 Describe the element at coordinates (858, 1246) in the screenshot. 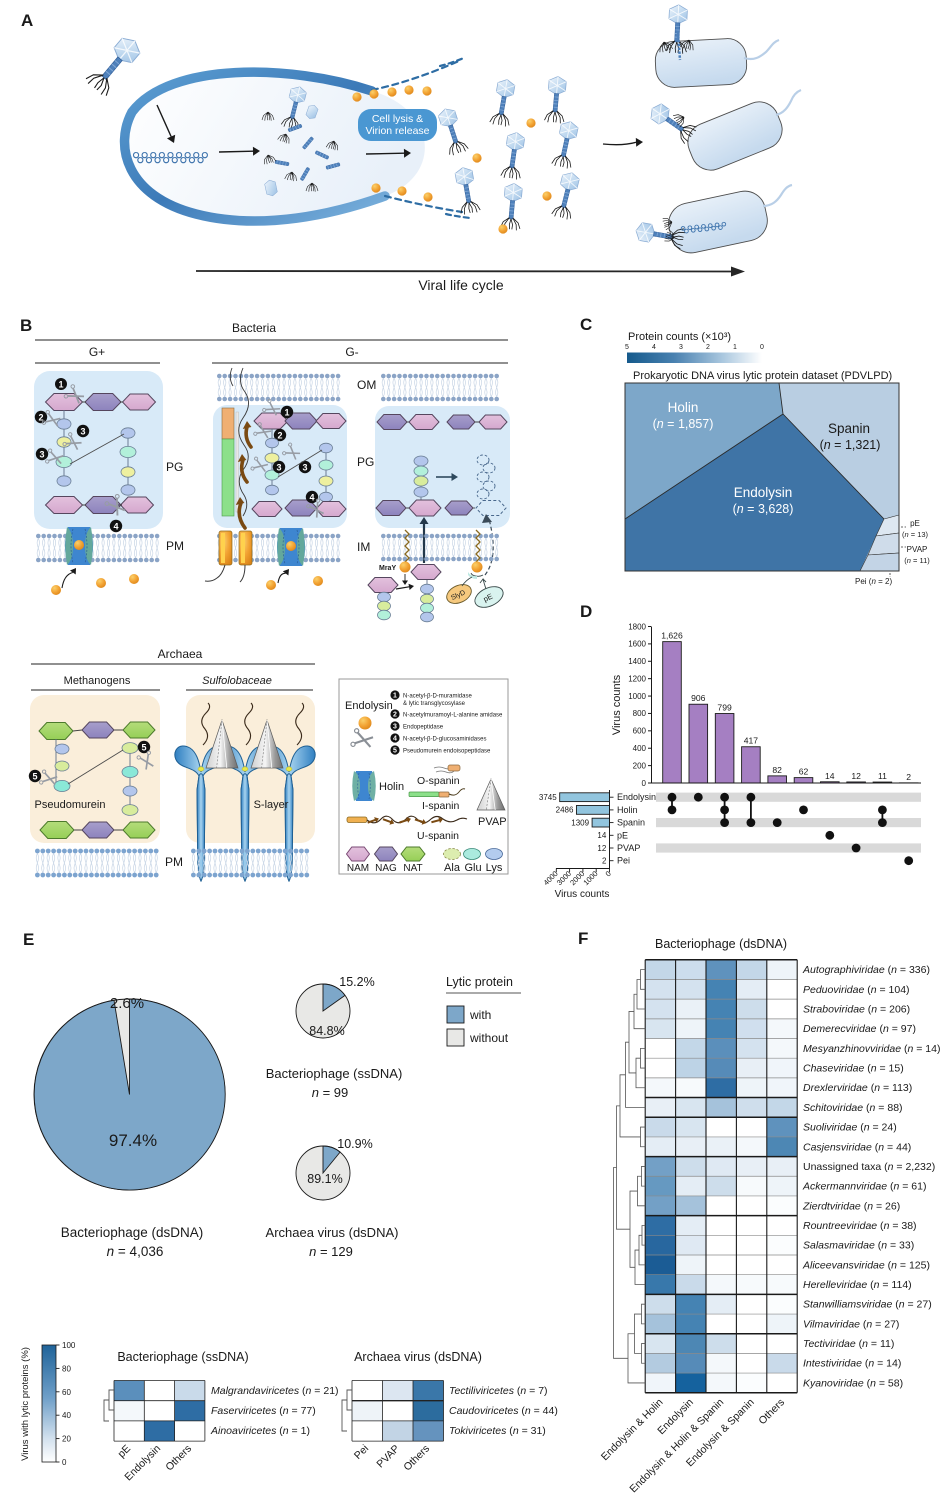

I see `svg-text: Salasmaviridae (n = 33)` at that location.